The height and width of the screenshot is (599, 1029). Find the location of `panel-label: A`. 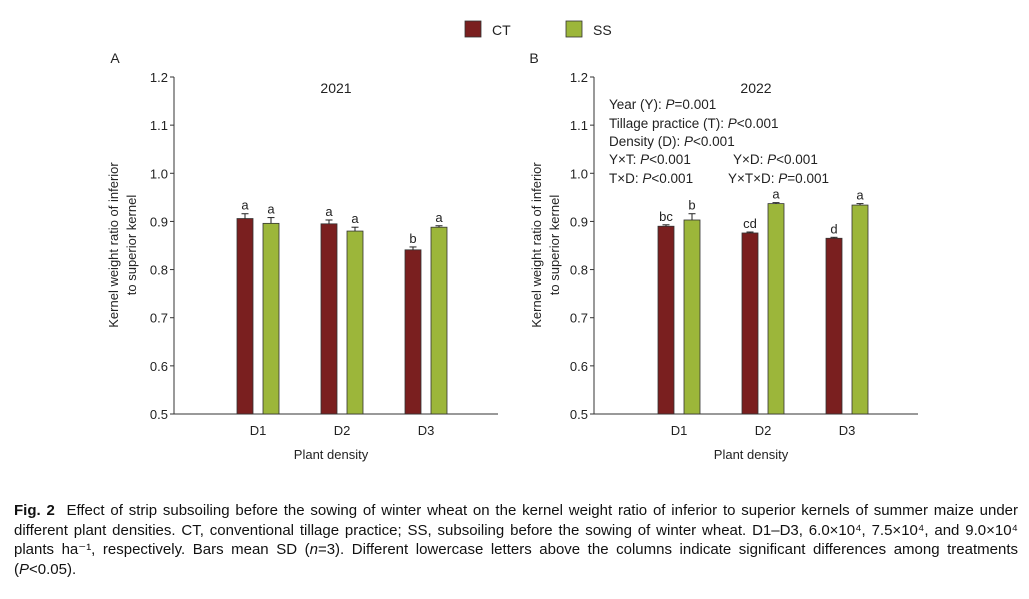

panel-label: A is located at coordinates (115, 58).